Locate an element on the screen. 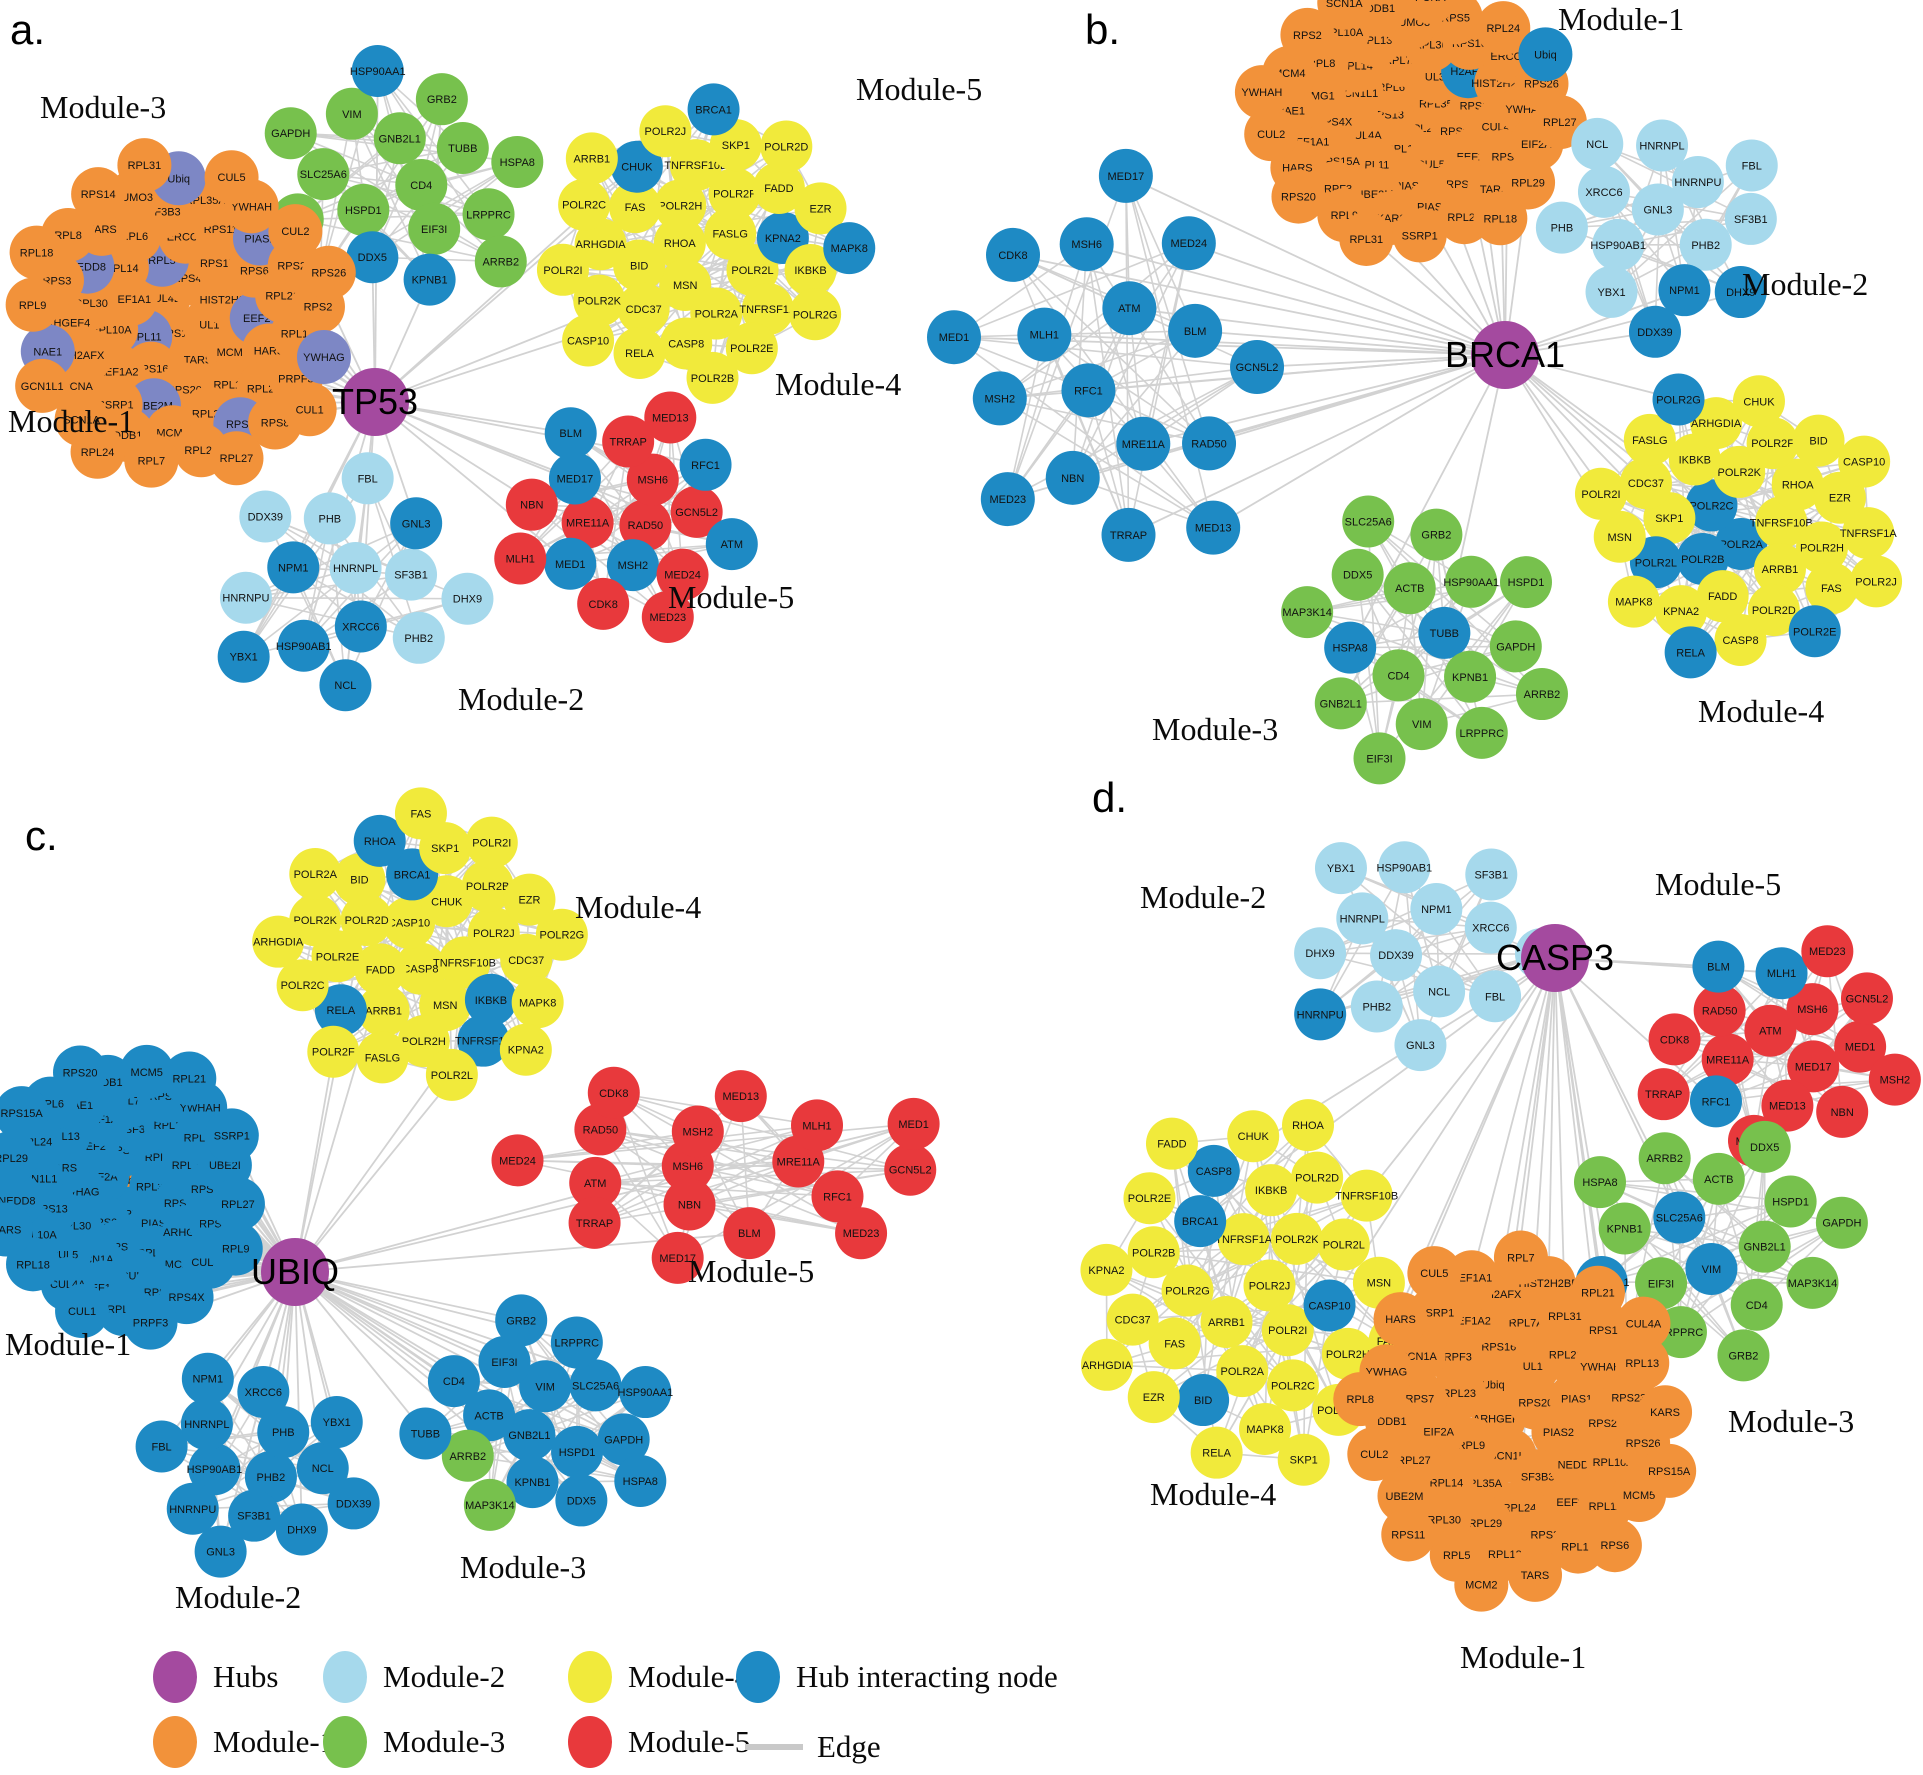 This screenshot has width=1923, height=1775. node-PRPF3: PRPF3 is located at coordinates (150, 1322).